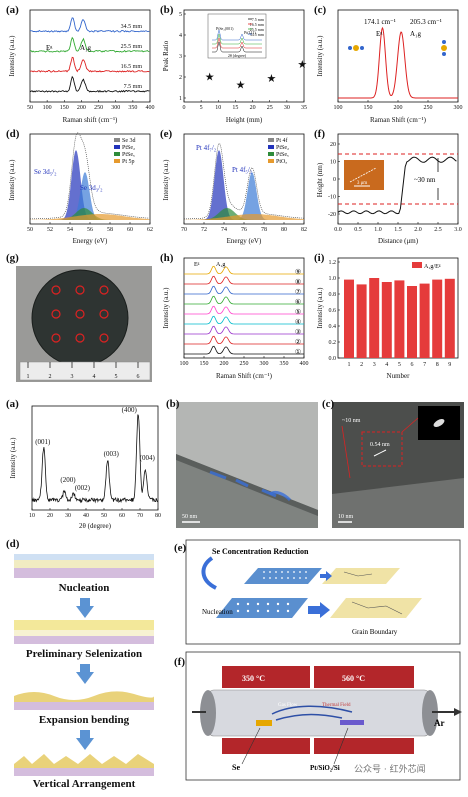  Describe the element at coordinates (90, 120) in the screenshot. I see `x-axis-label: Raman shift (cm⁻¹)` at that location.